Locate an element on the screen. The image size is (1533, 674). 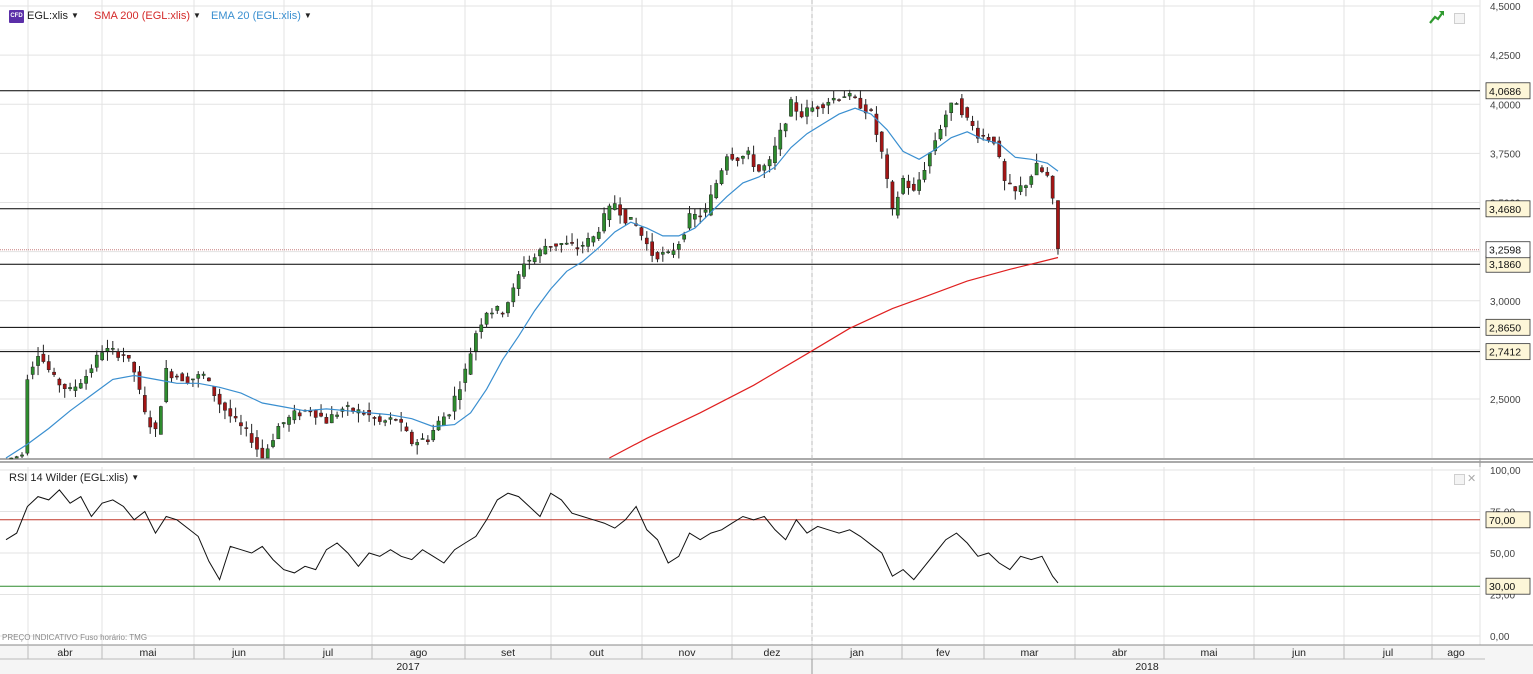
month-label: dez is located at coordinates (772, 653).